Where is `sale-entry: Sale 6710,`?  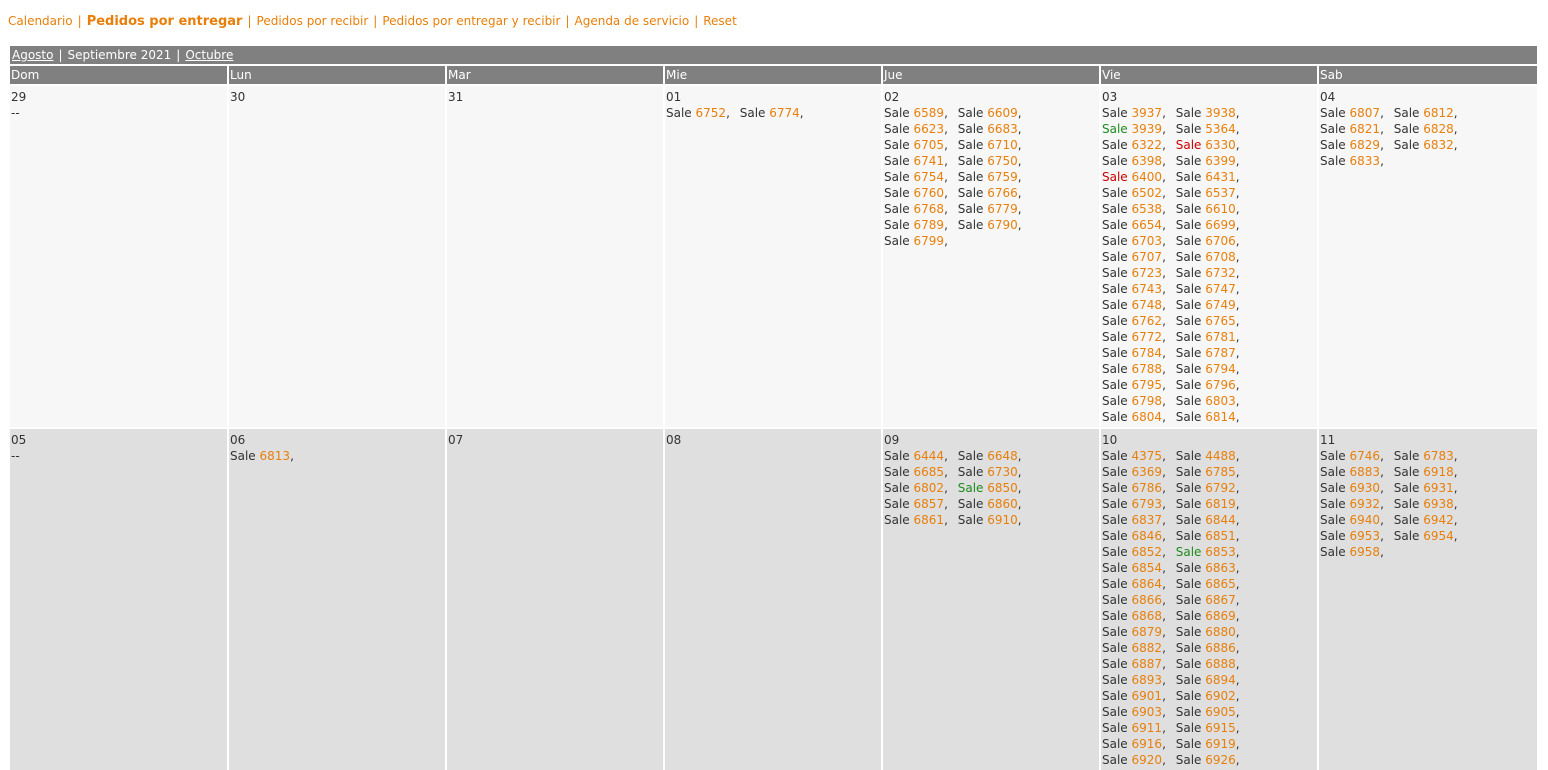
sale-entry: Sale 6710, is located at coordinates (989, 145).